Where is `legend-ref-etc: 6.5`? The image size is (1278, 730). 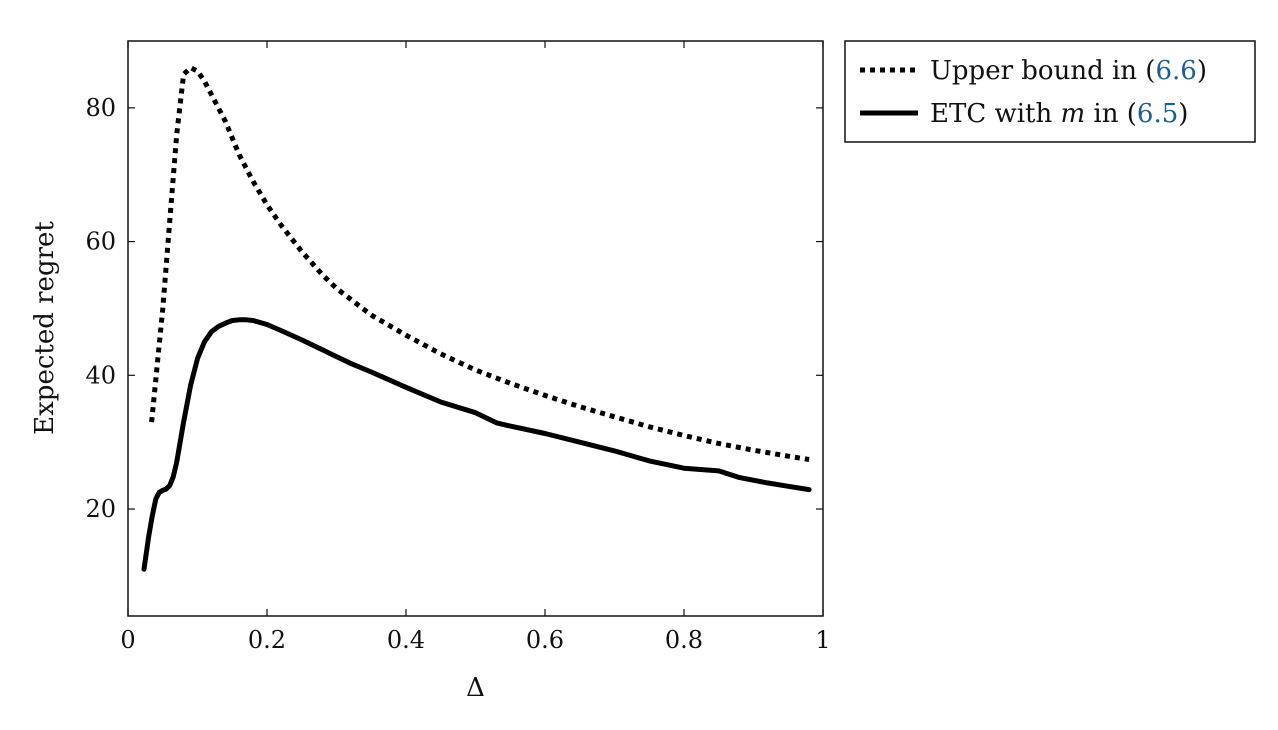
legend-ref-etc: 6.5 is located at coordinates (1157, 114).